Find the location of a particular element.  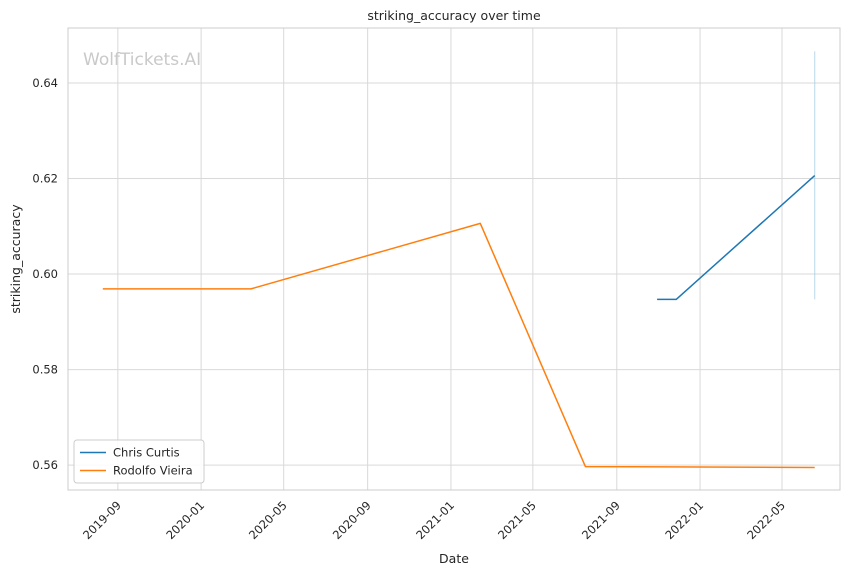

y-tick-label: 0.56 is located at coordinates (45, 465).